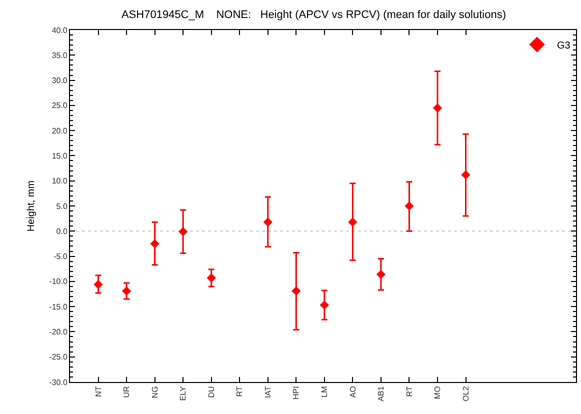 Image resolution: width=581 pixels, height=414 pixels. Describe the element at coordinates (61, 257) in the screenshot. I see `y-tick-label: -5.0` at that location.